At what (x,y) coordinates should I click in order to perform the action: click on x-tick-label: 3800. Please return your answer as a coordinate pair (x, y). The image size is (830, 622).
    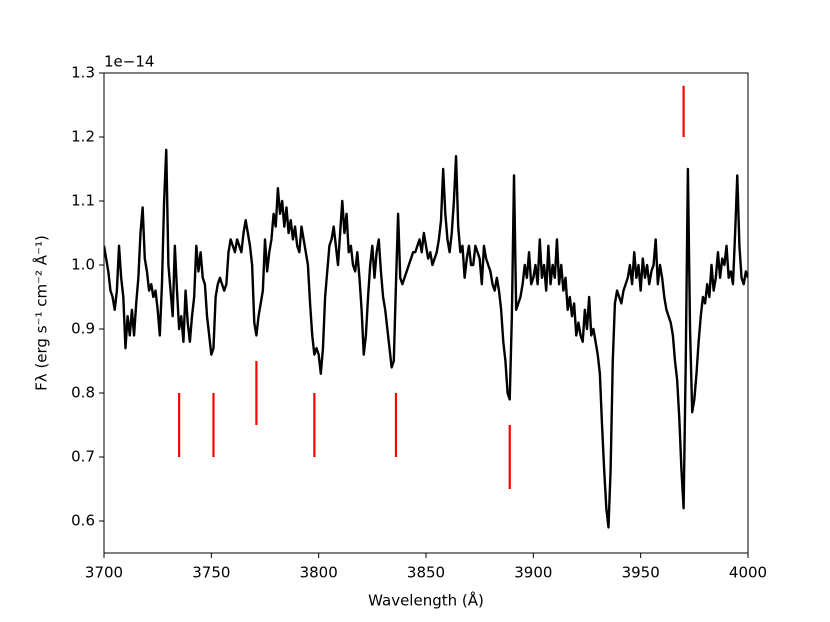
    Looking at the image, I should click on (319, 573).